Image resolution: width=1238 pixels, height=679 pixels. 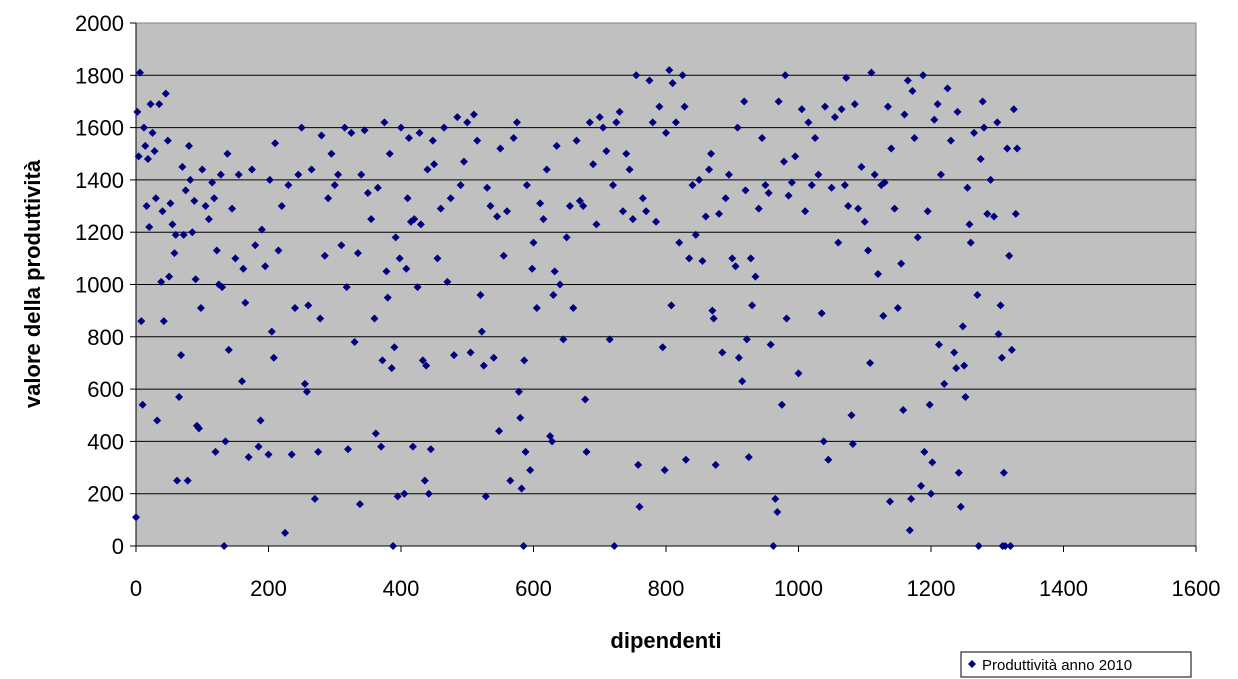 I want to click on x-tick-label: 1400, so click(x=1063, y=588).